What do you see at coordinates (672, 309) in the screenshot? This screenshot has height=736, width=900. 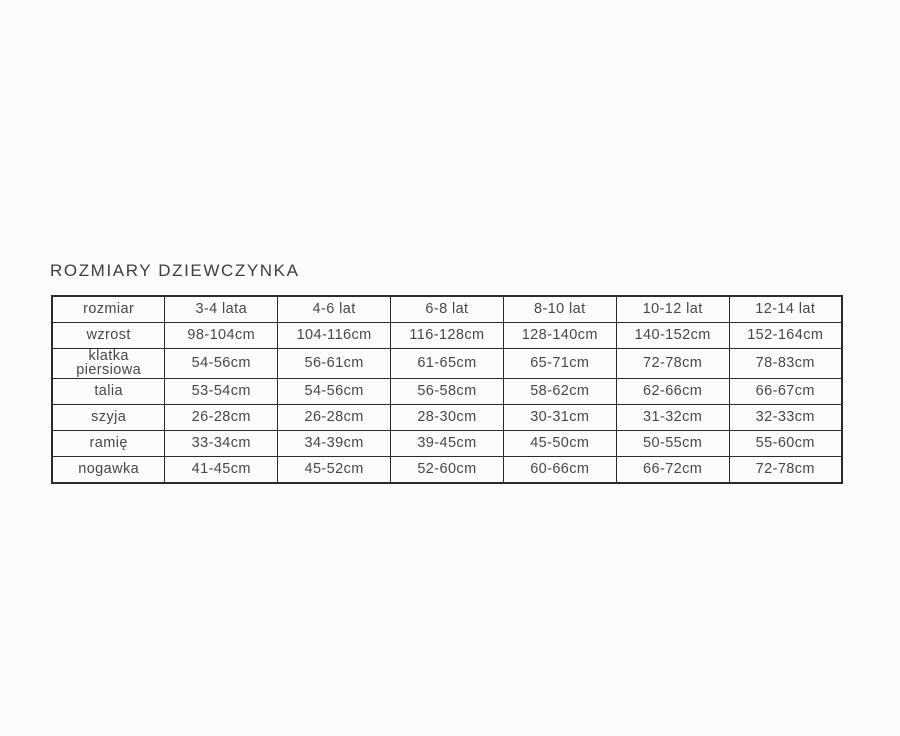 I see `table-cell: 10-12 lat` at bounding box center [672, 309].